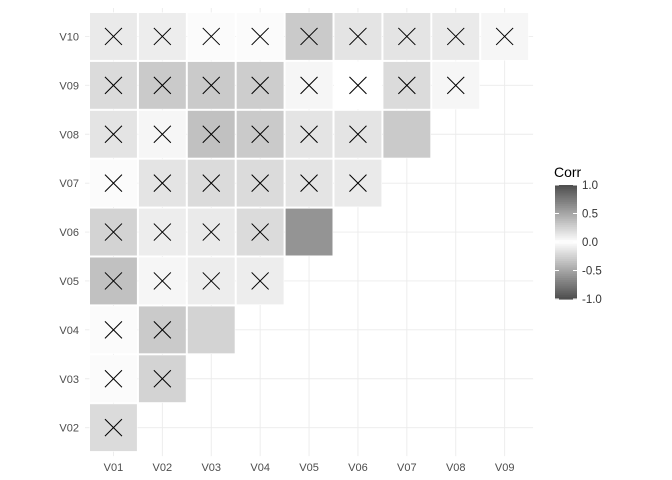 The height and width of the screenshot is (480, 672). I want to click on x-tick-label: V05, so click(309, 468).